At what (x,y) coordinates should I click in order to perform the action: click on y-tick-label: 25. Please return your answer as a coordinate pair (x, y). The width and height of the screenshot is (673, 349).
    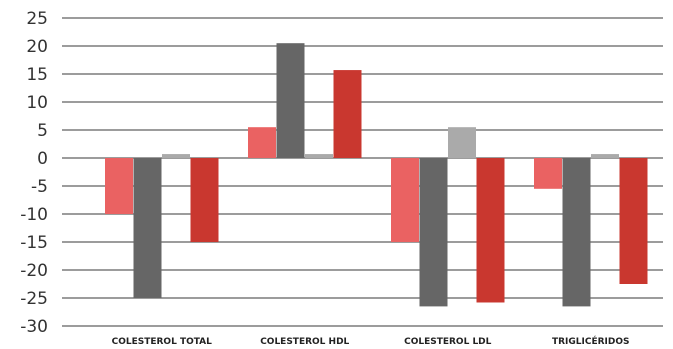
    Looking at the image, I should click on (37, 19).